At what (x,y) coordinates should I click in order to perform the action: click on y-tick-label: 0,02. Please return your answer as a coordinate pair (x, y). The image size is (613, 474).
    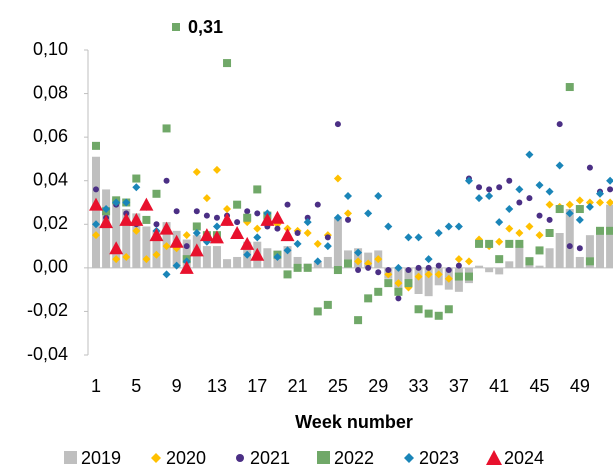
    Looking at the image, I should click on (50, 223).